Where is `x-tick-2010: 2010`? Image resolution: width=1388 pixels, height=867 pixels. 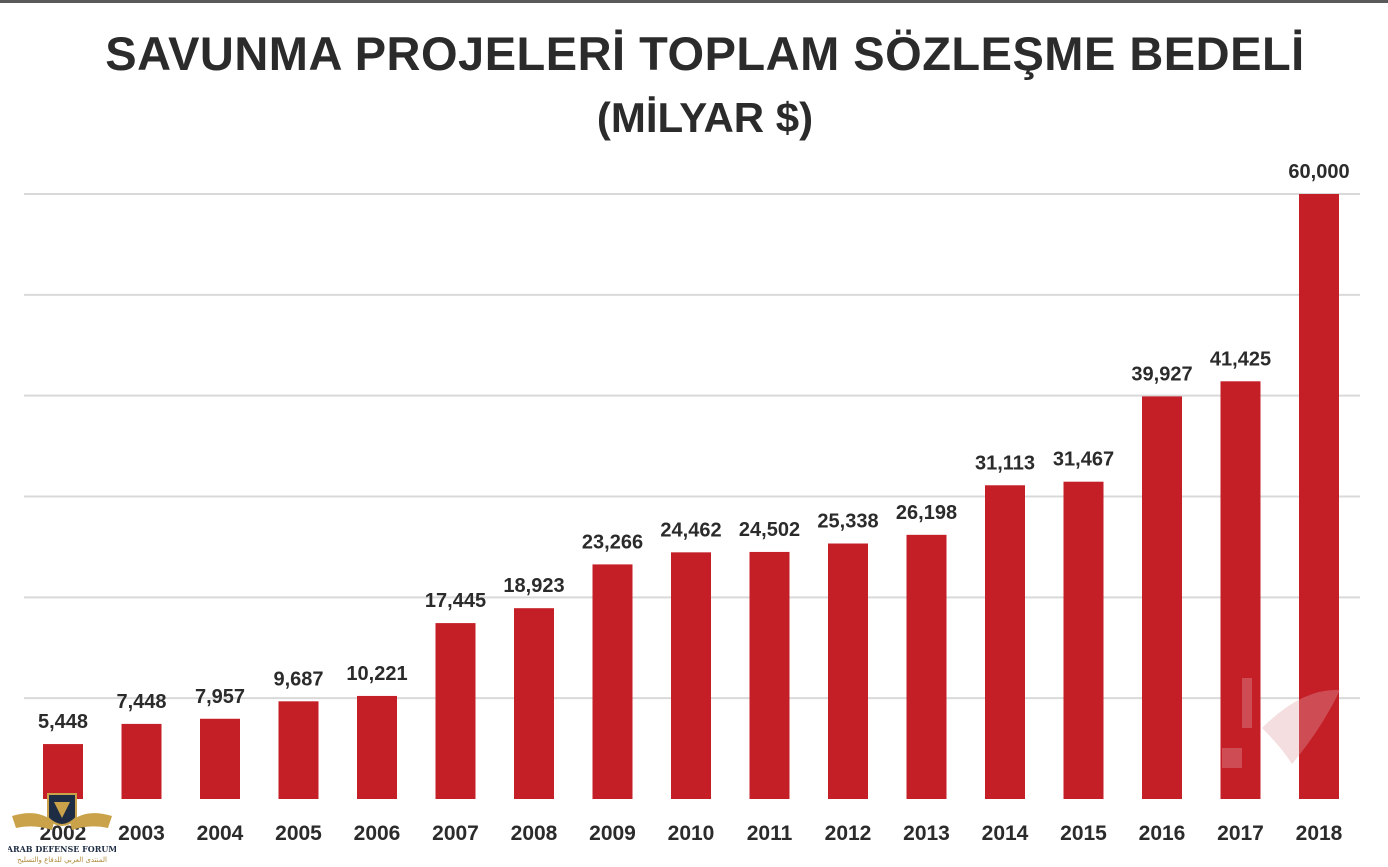
x-tick-2010: 2010 is located at coordinates (691, 833).